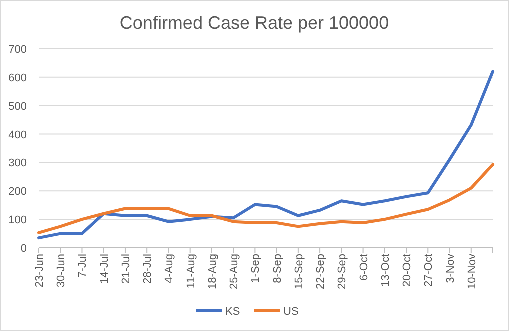 The width and height of the screenshot is (509, 331). Describe the element at coordinates (104, 269) in the screenshot. I see `x-tick-label: 14-Jul` at that location.